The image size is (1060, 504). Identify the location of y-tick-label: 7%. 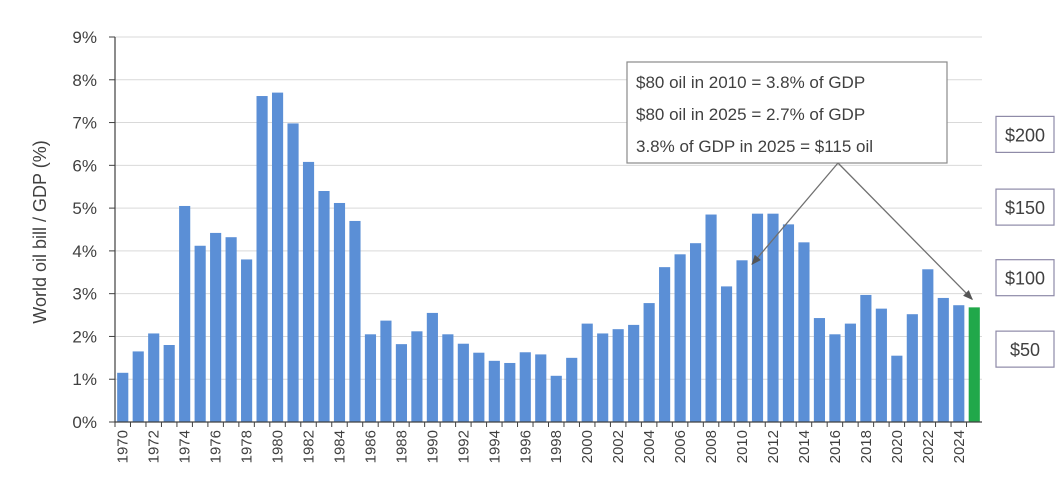
(84, 123).